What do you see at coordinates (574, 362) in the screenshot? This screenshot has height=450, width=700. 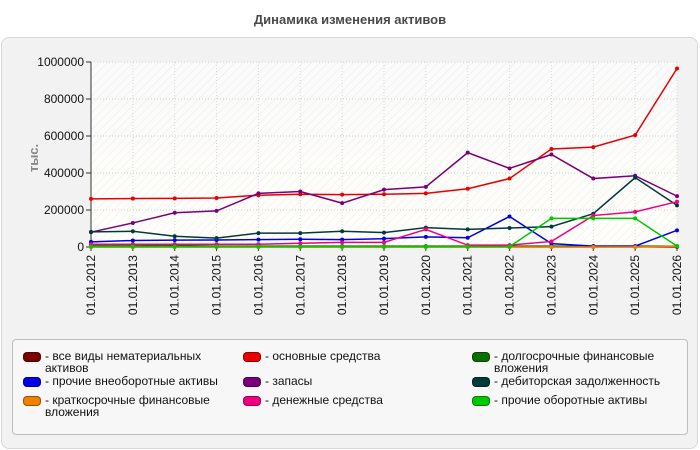 I see `legend-item: - долгосрочные финансовые вложения` at bounding box center [574, 362].